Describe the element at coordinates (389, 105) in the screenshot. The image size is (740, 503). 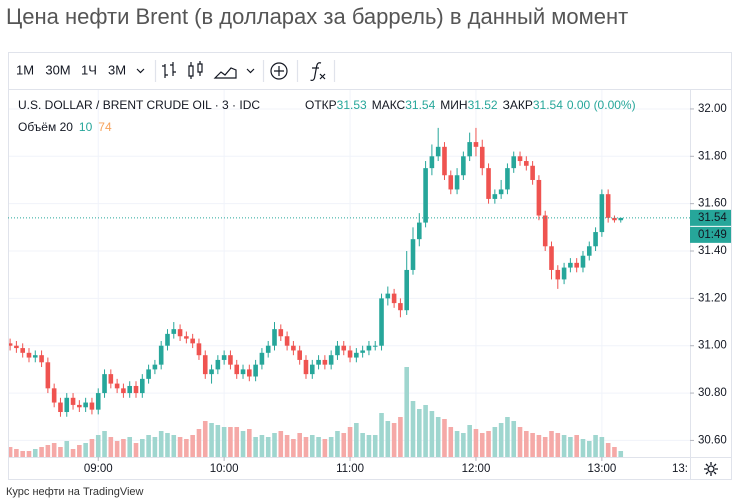
I see `ohlc-label: МАКС` at that location.